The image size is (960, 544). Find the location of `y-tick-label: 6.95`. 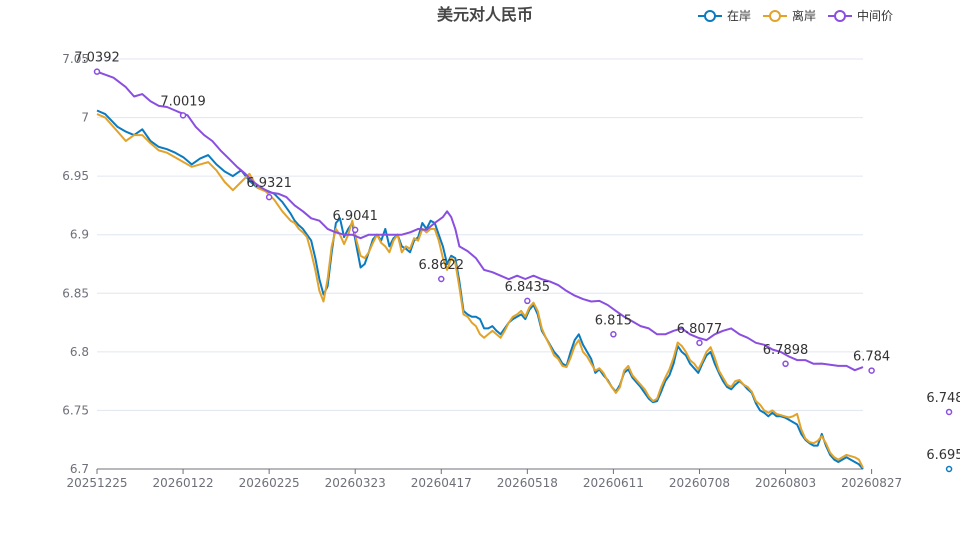

y-tick-label: 6.95 is located at coordinates (75, 176).